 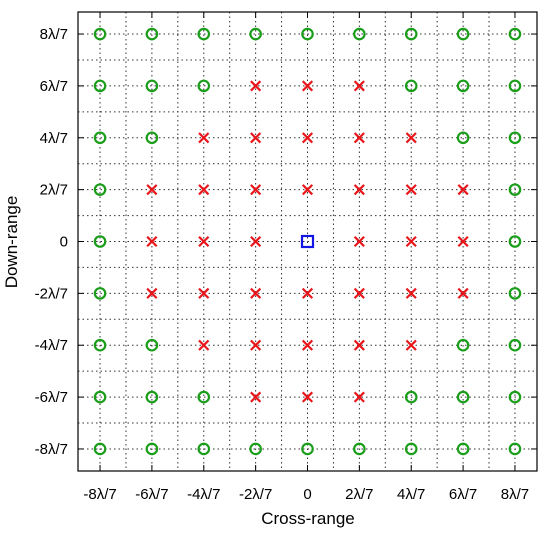 What do you see at coordinates (203, 494) in the screenshot?
I see `x-tick-label: -4λ/7` at bounding box center [203, 494].